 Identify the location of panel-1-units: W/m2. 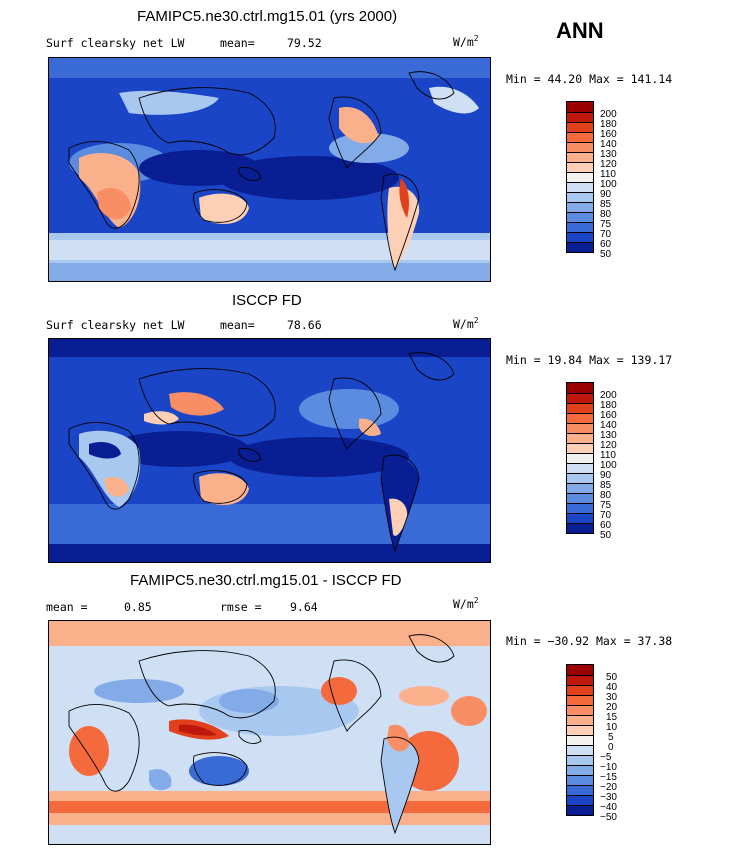
(466, 41).